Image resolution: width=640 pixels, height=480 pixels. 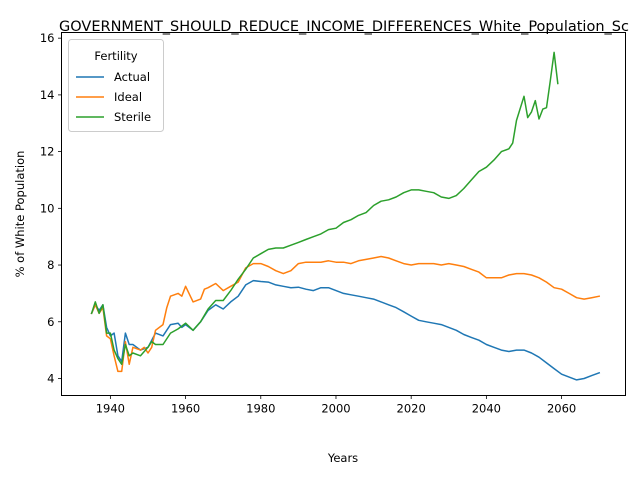 I want to click on y-tick-label: 8, so click(x=50, y=265).